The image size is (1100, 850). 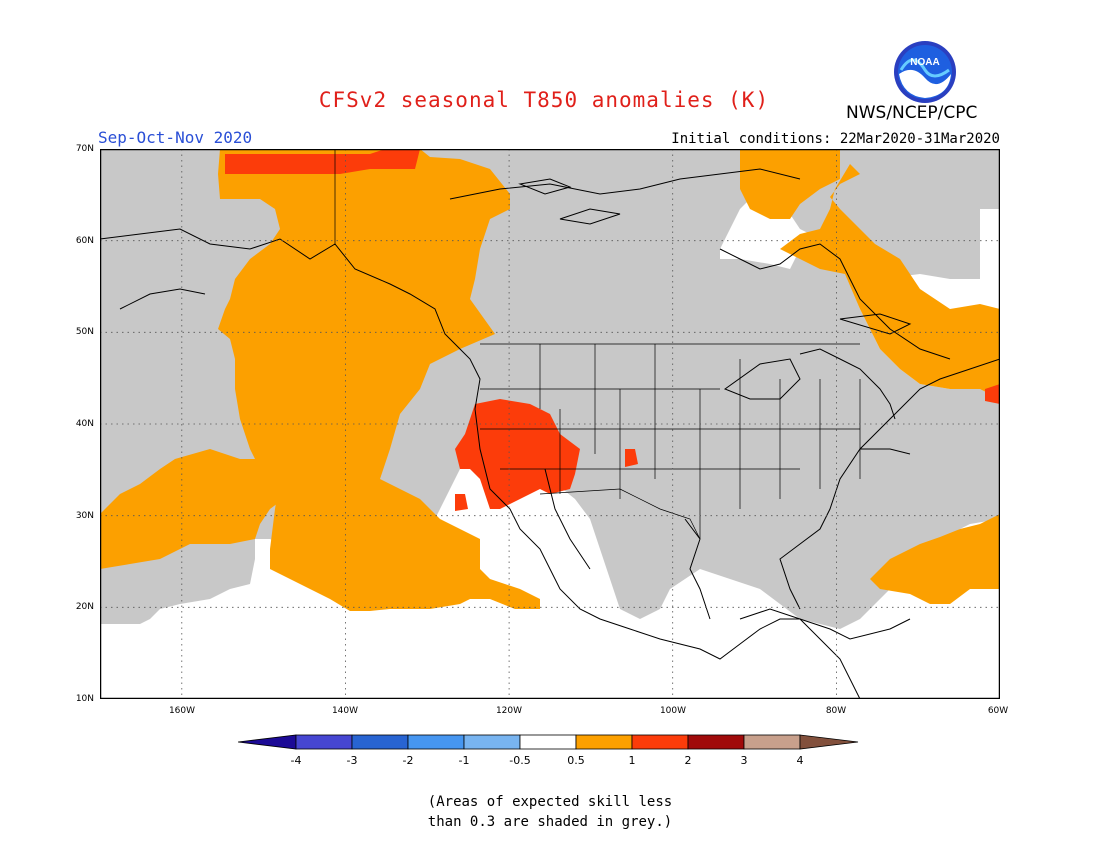 I want to click on initial-conditions: Initial conditions: 22Mar2020-31Mar2020, so click(x=835, y=139).